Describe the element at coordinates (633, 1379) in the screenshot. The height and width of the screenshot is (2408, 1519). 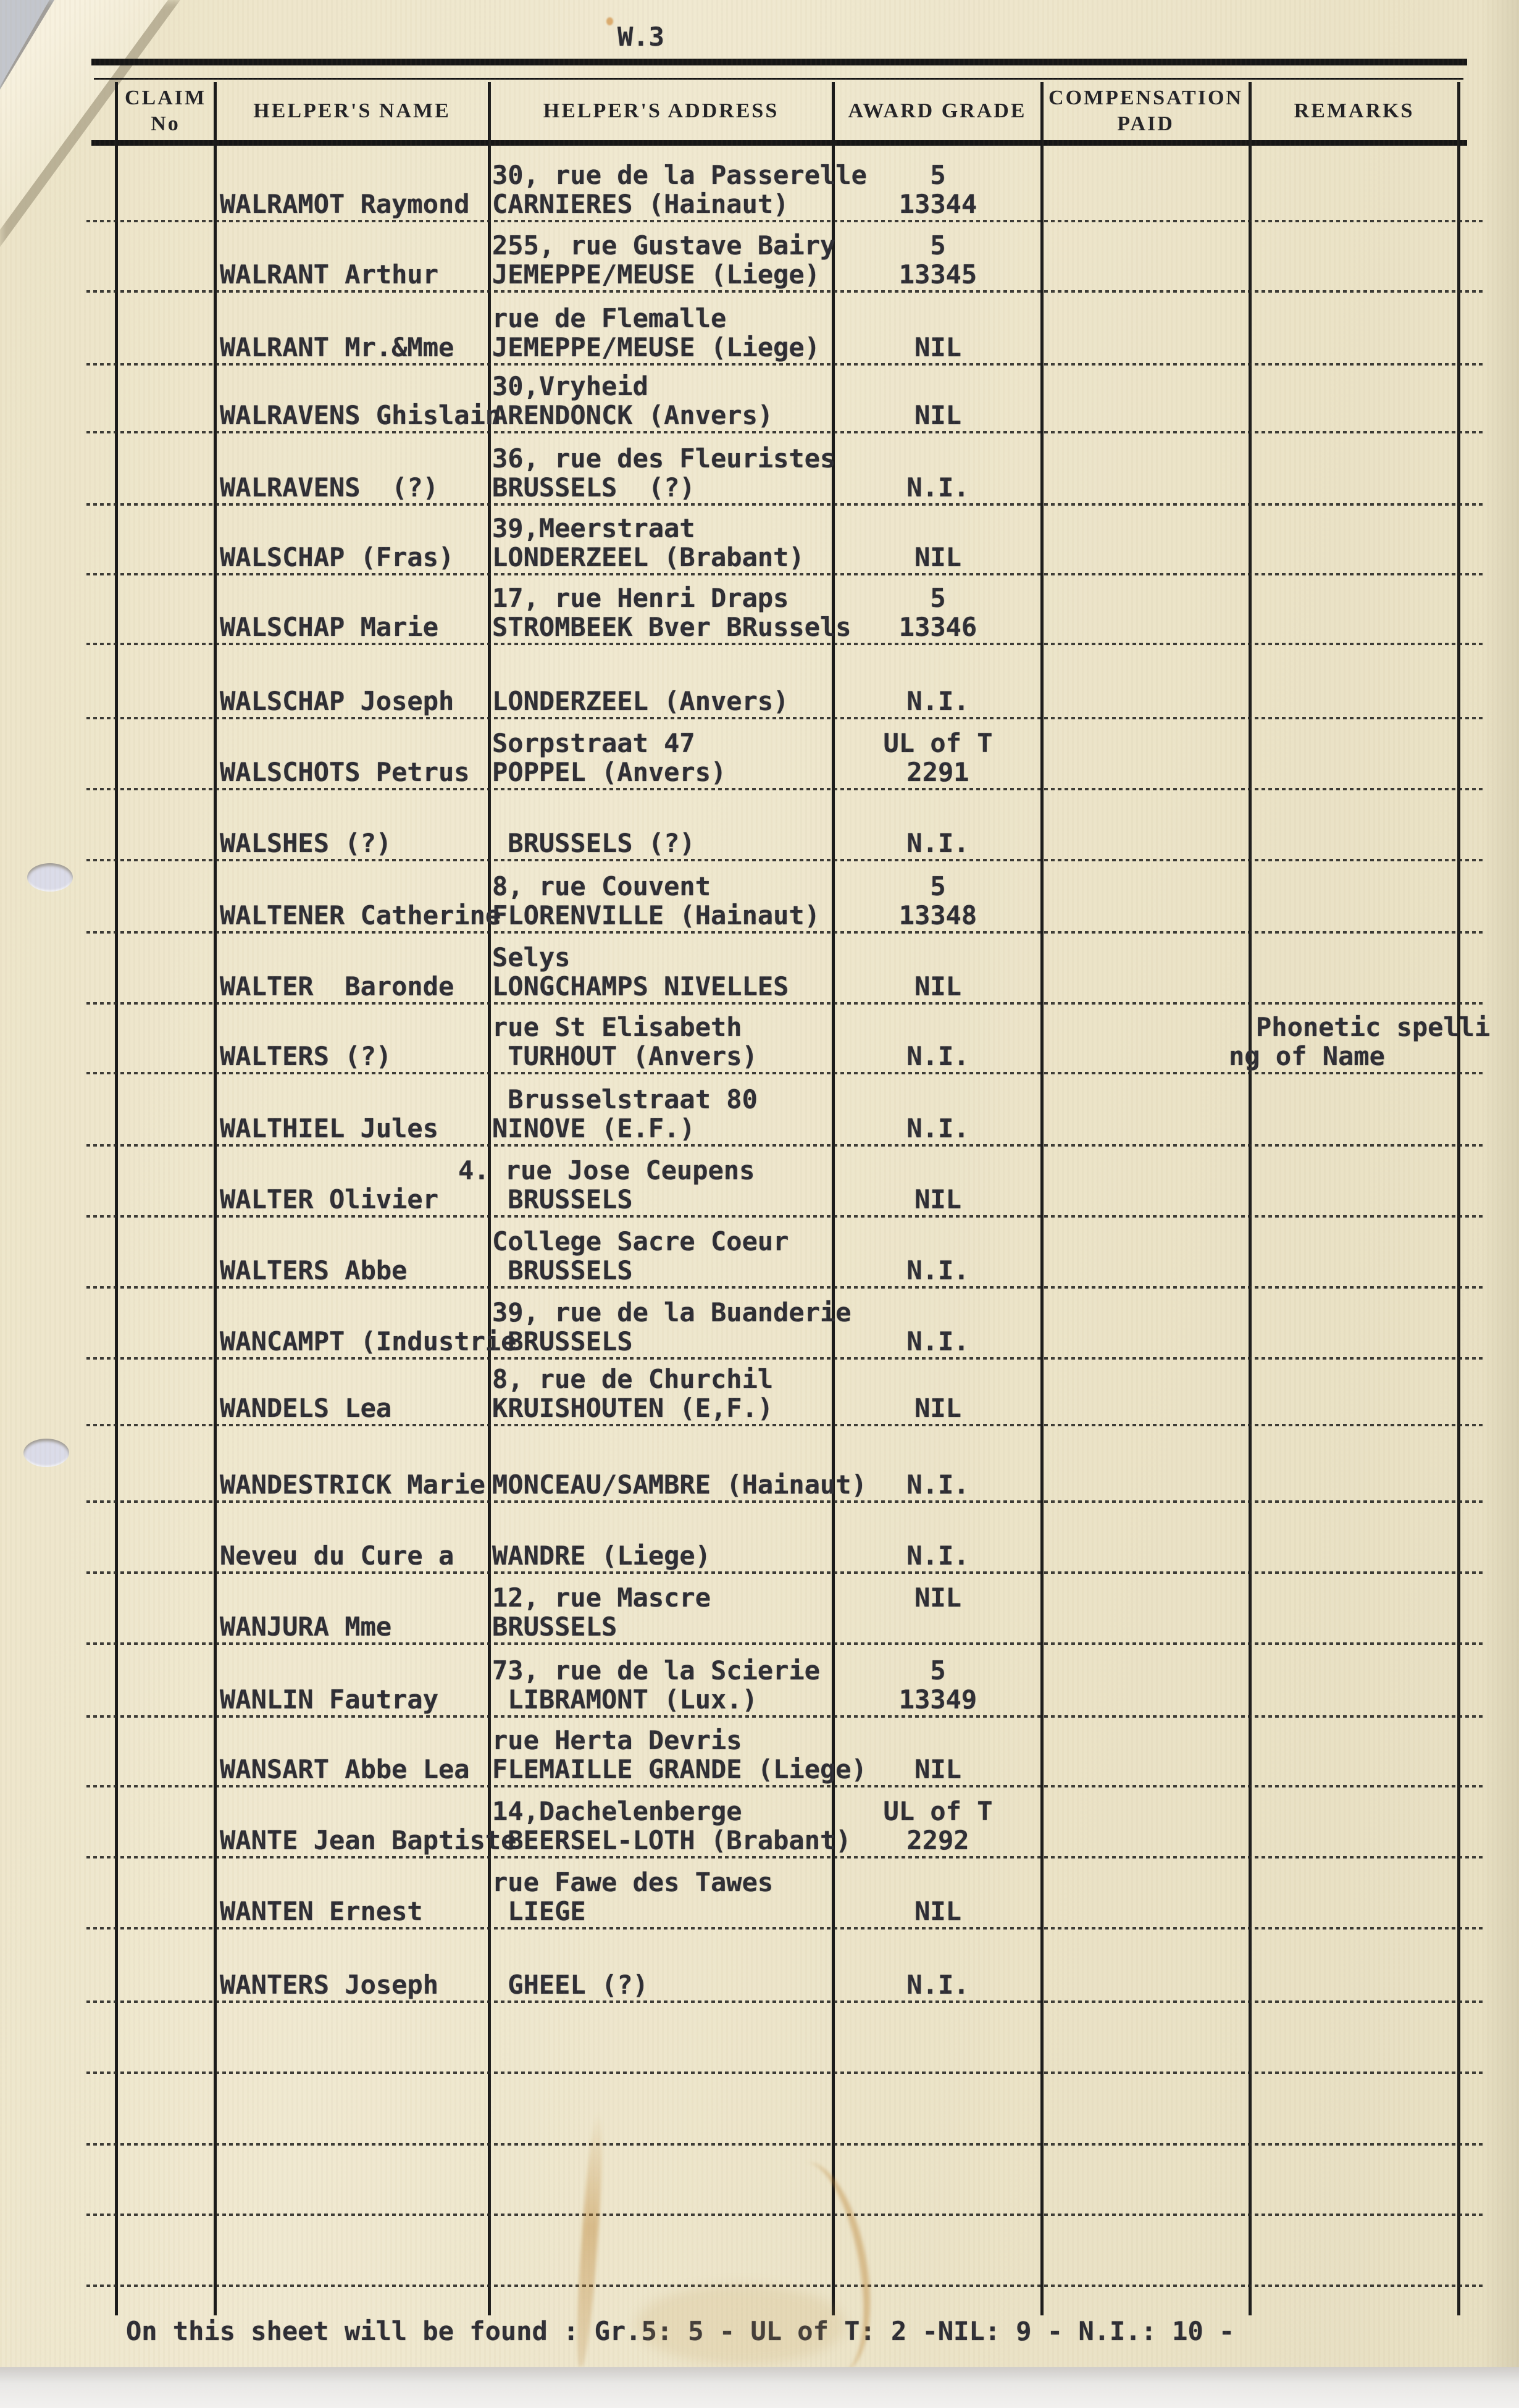
I see `helper-address-line: 8, rue de Churchil` at that location.